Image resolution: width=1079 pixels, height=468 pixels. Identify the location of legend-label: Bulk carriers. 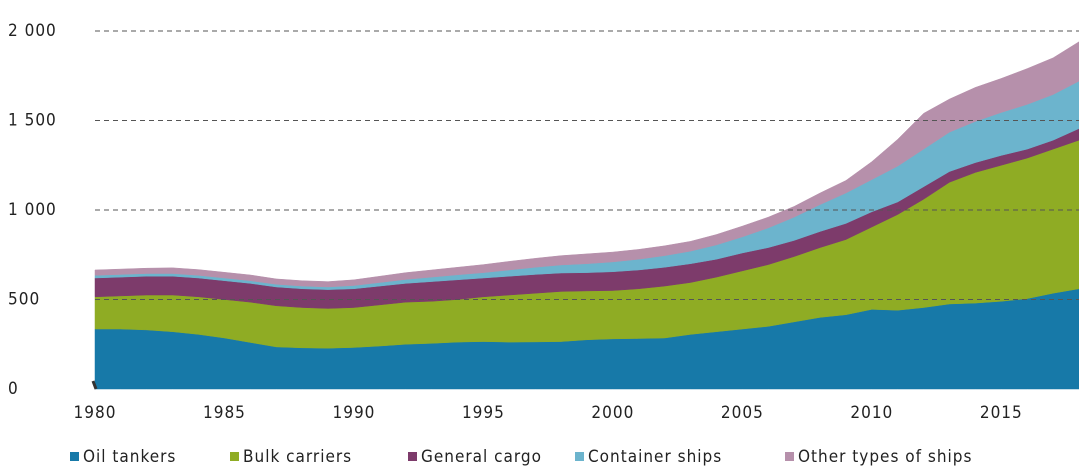
(297, 457).